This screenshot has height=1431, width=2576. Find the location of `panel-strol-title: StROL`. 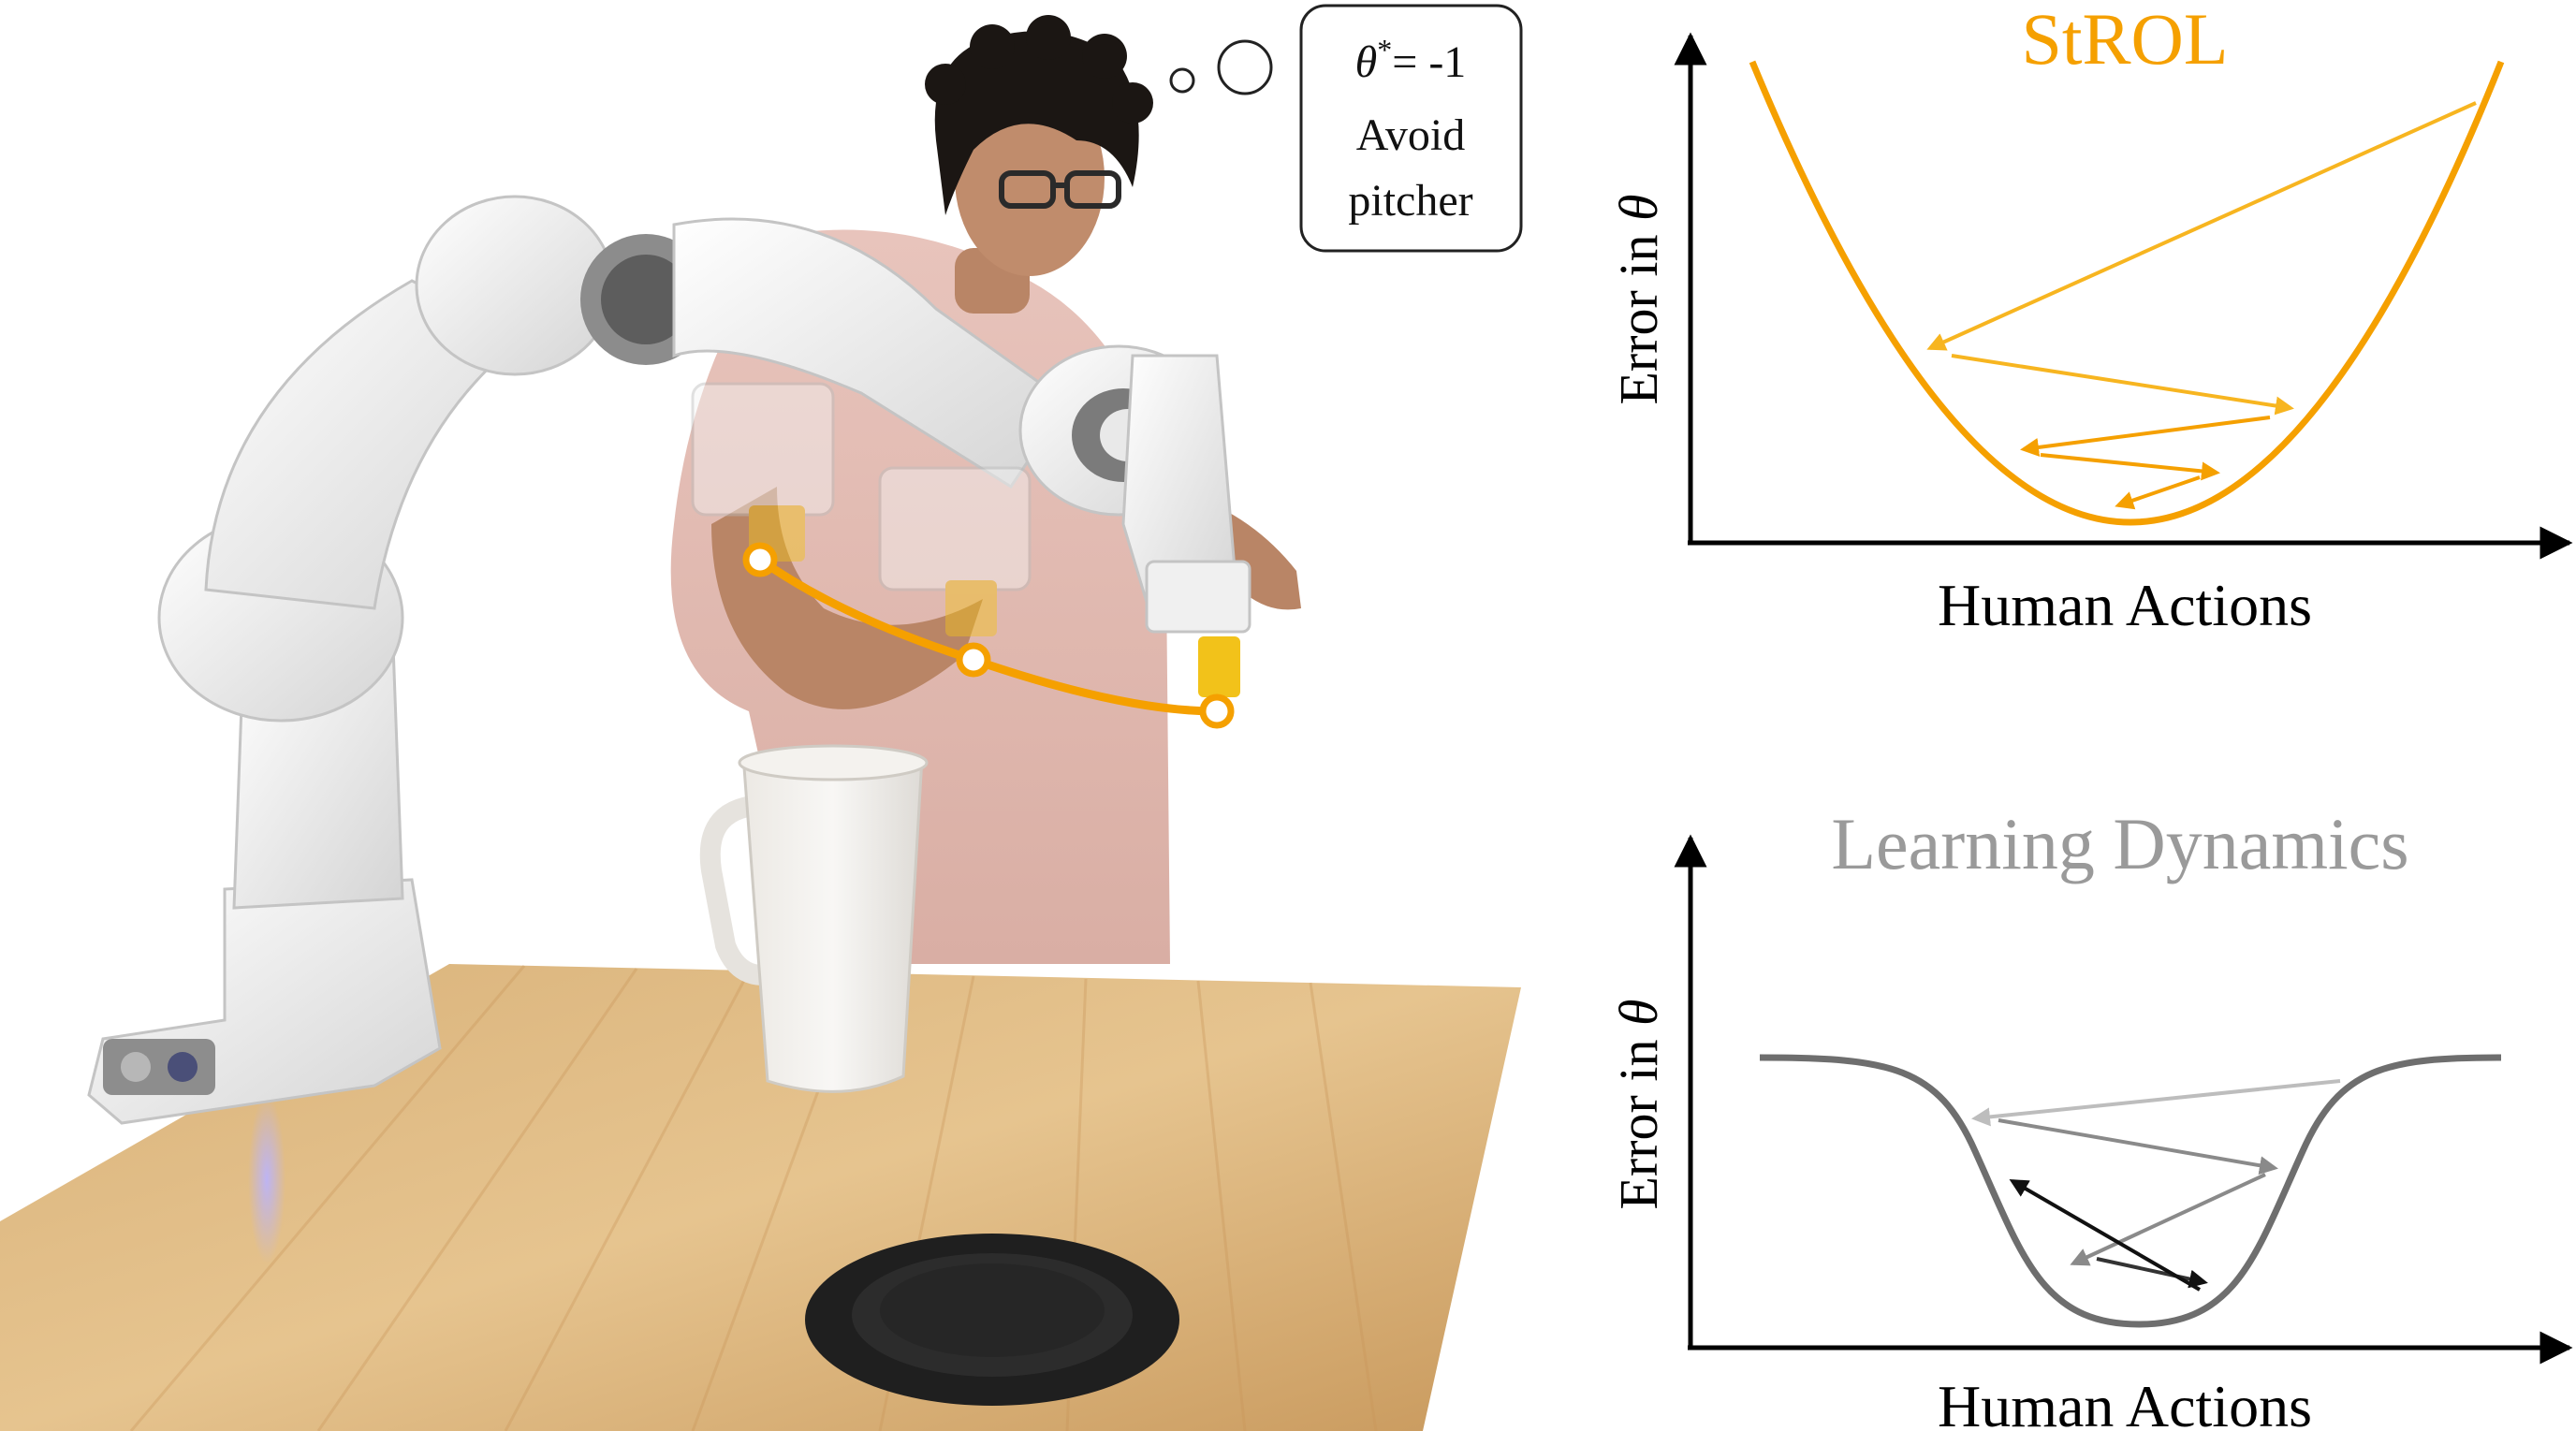

panel-strol-title: StROL is located at coordinates (2124, 40).